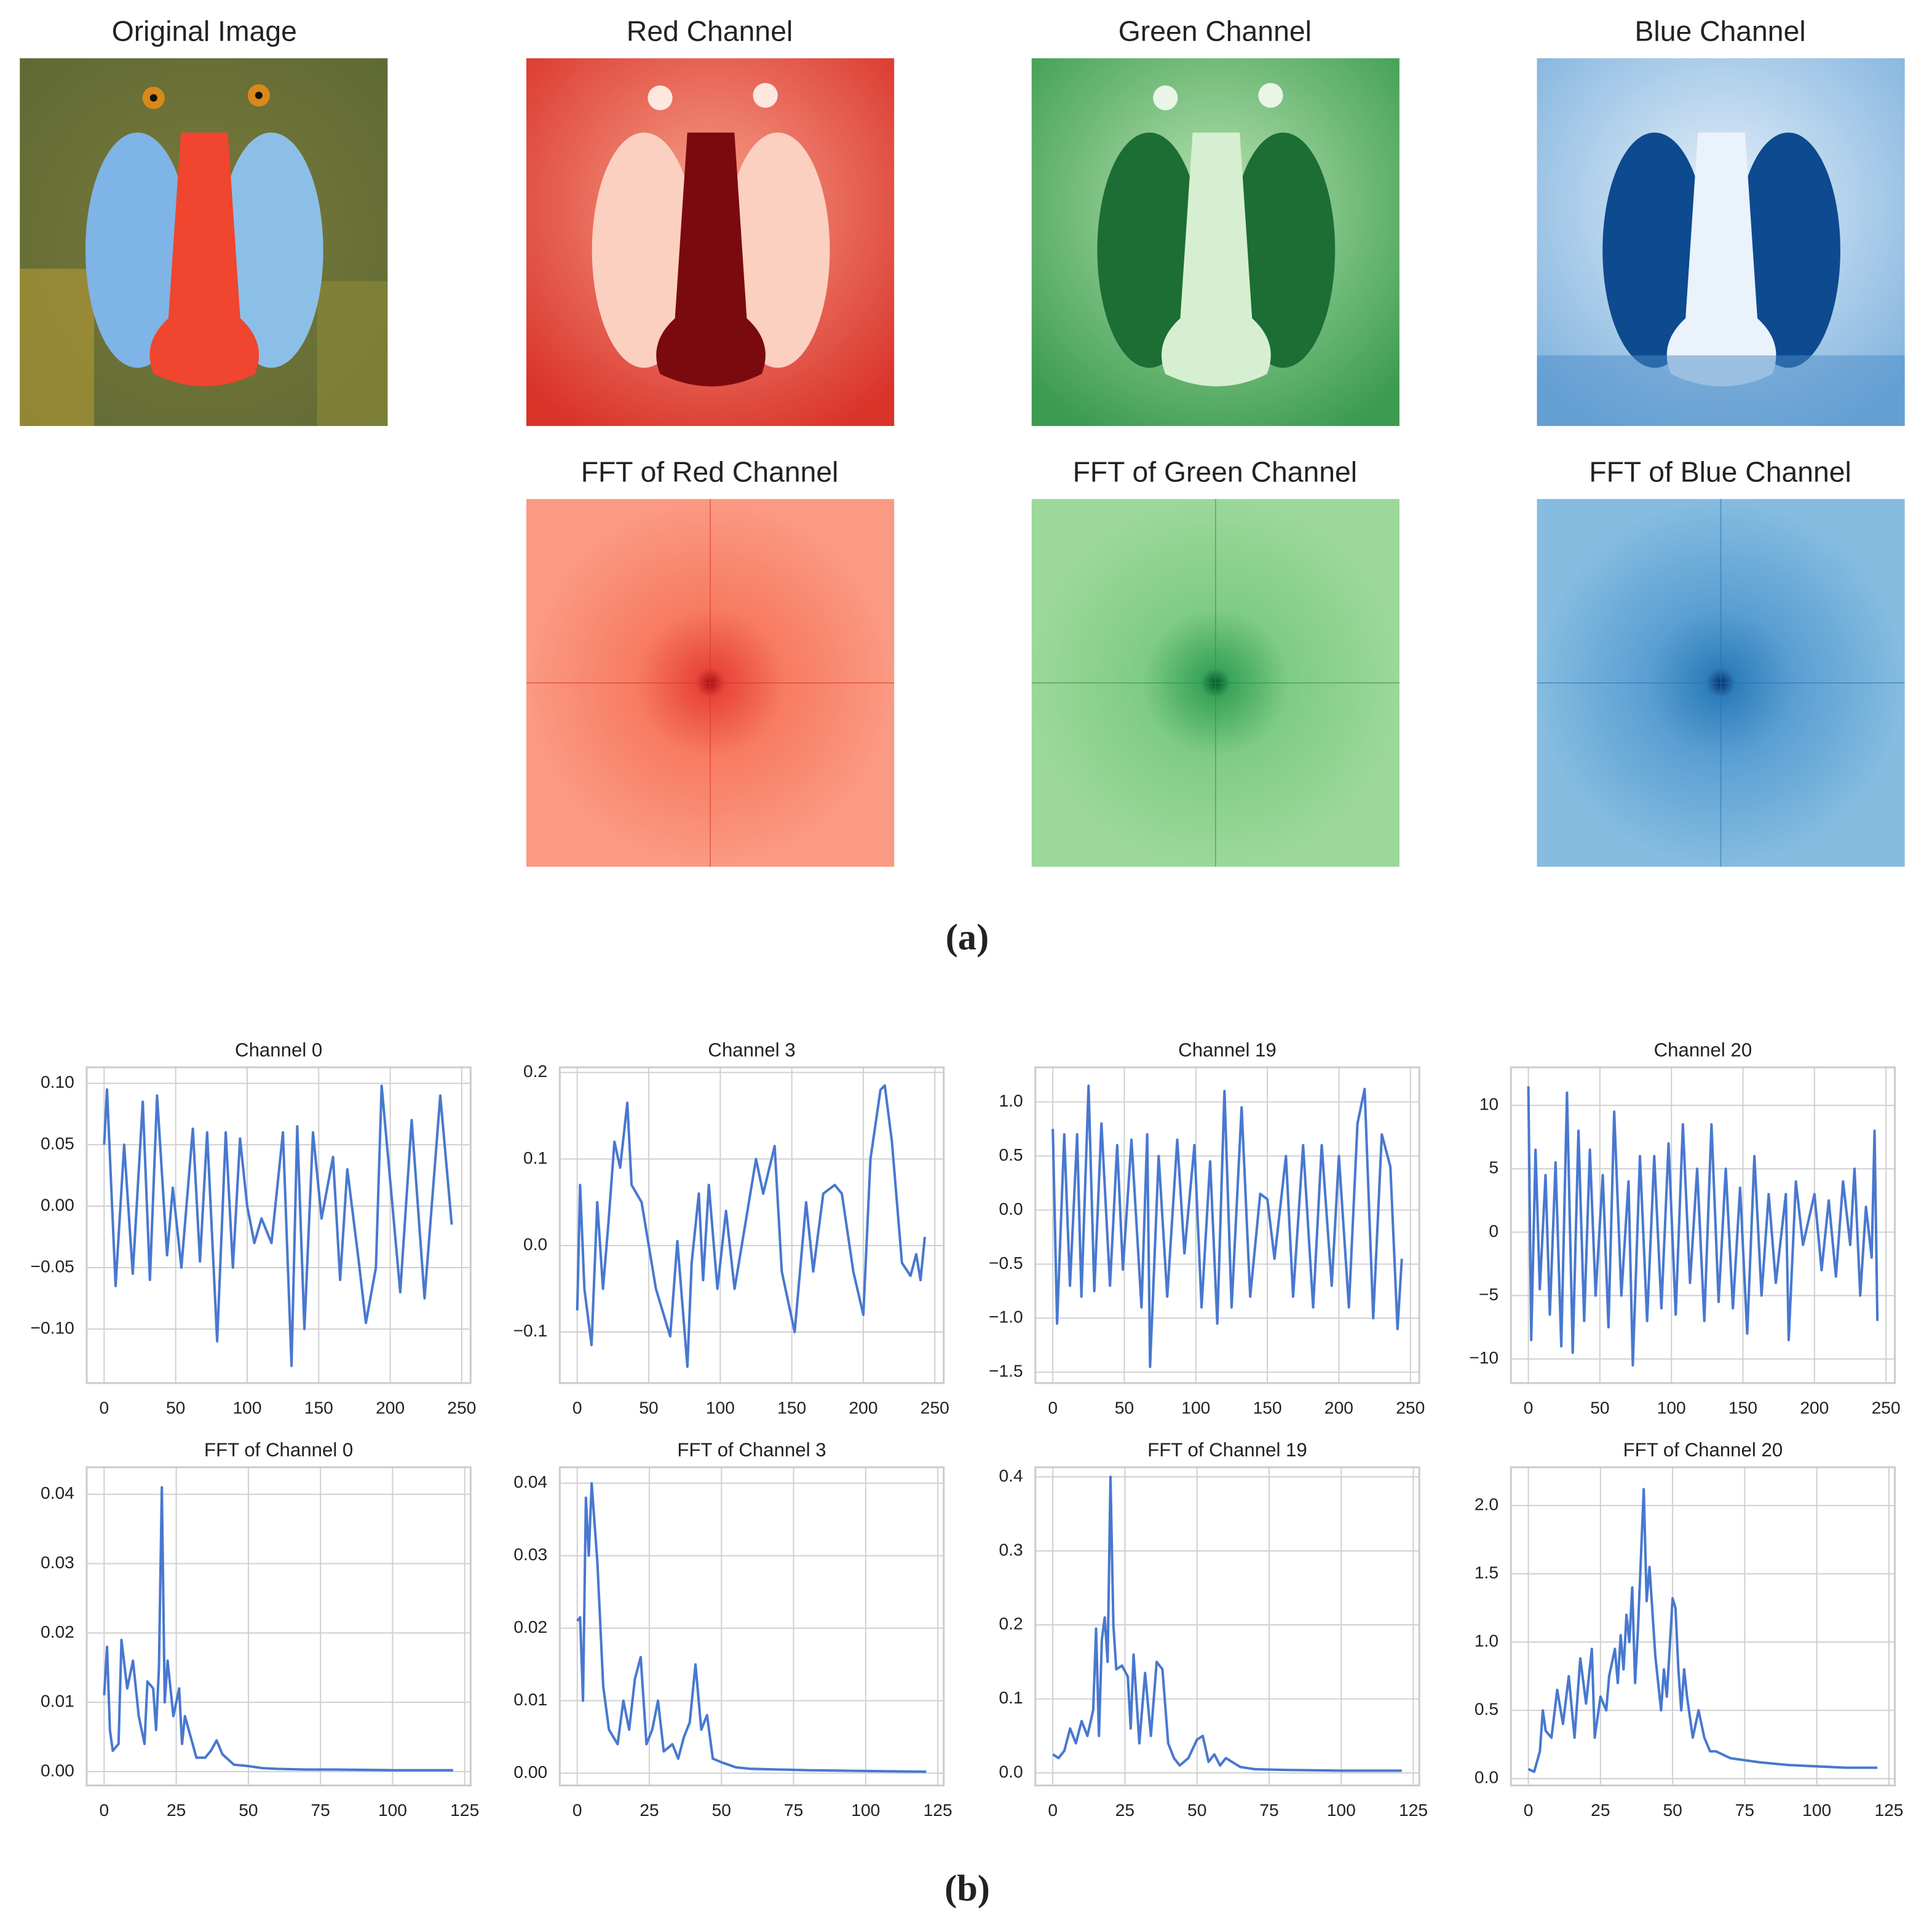 The height and width of the screenshot is (1918, 1932). Describe the element at coordinates (204, 31) in the screenshot. I see `image-title: Original Image` at that location.